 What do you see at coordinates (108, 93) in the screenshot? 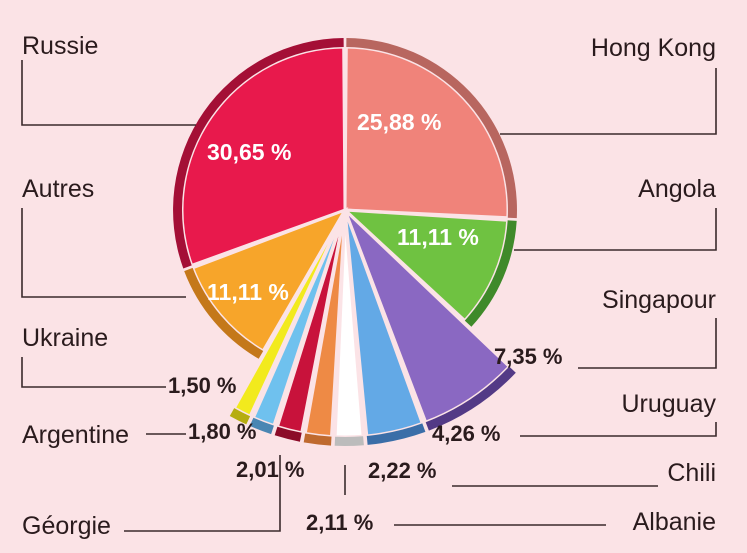
I see `leader-line-russie` at bounding box center [108, 93].